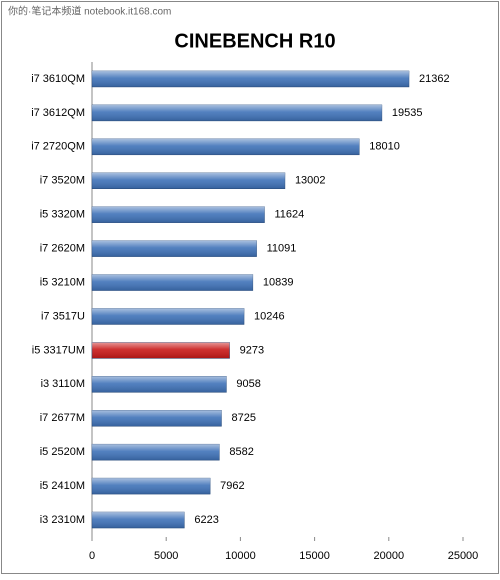 The height and width of the screenshot is (580, 500). Describe the element at coordinates (89, 11) in the screenshot. I see `watermark: 你的·笔记本频道 notebook.it168.com` at that location.